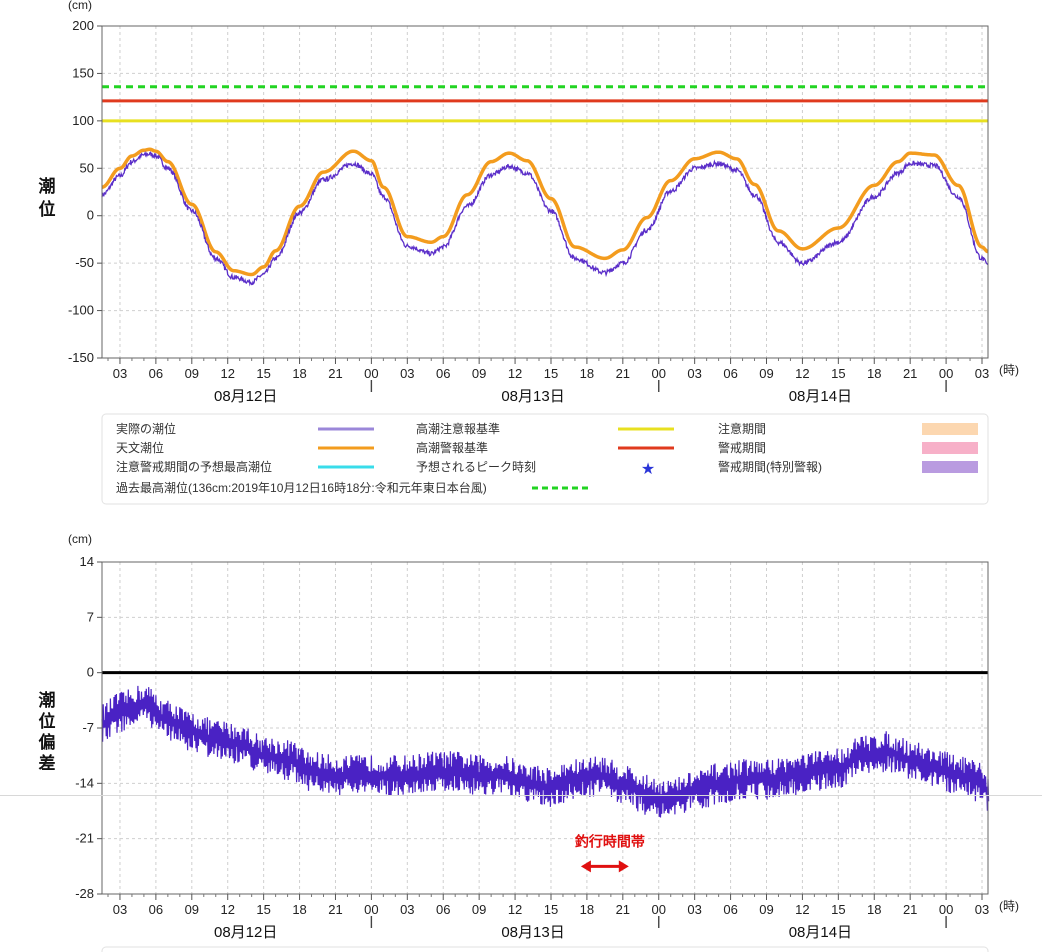 This screenshot has width=1042, height=952. What do you see at coordinates (452, 447) in the screenshot?
I see `legend-label: 高潮警報基準` at bounding box center [452, 447].